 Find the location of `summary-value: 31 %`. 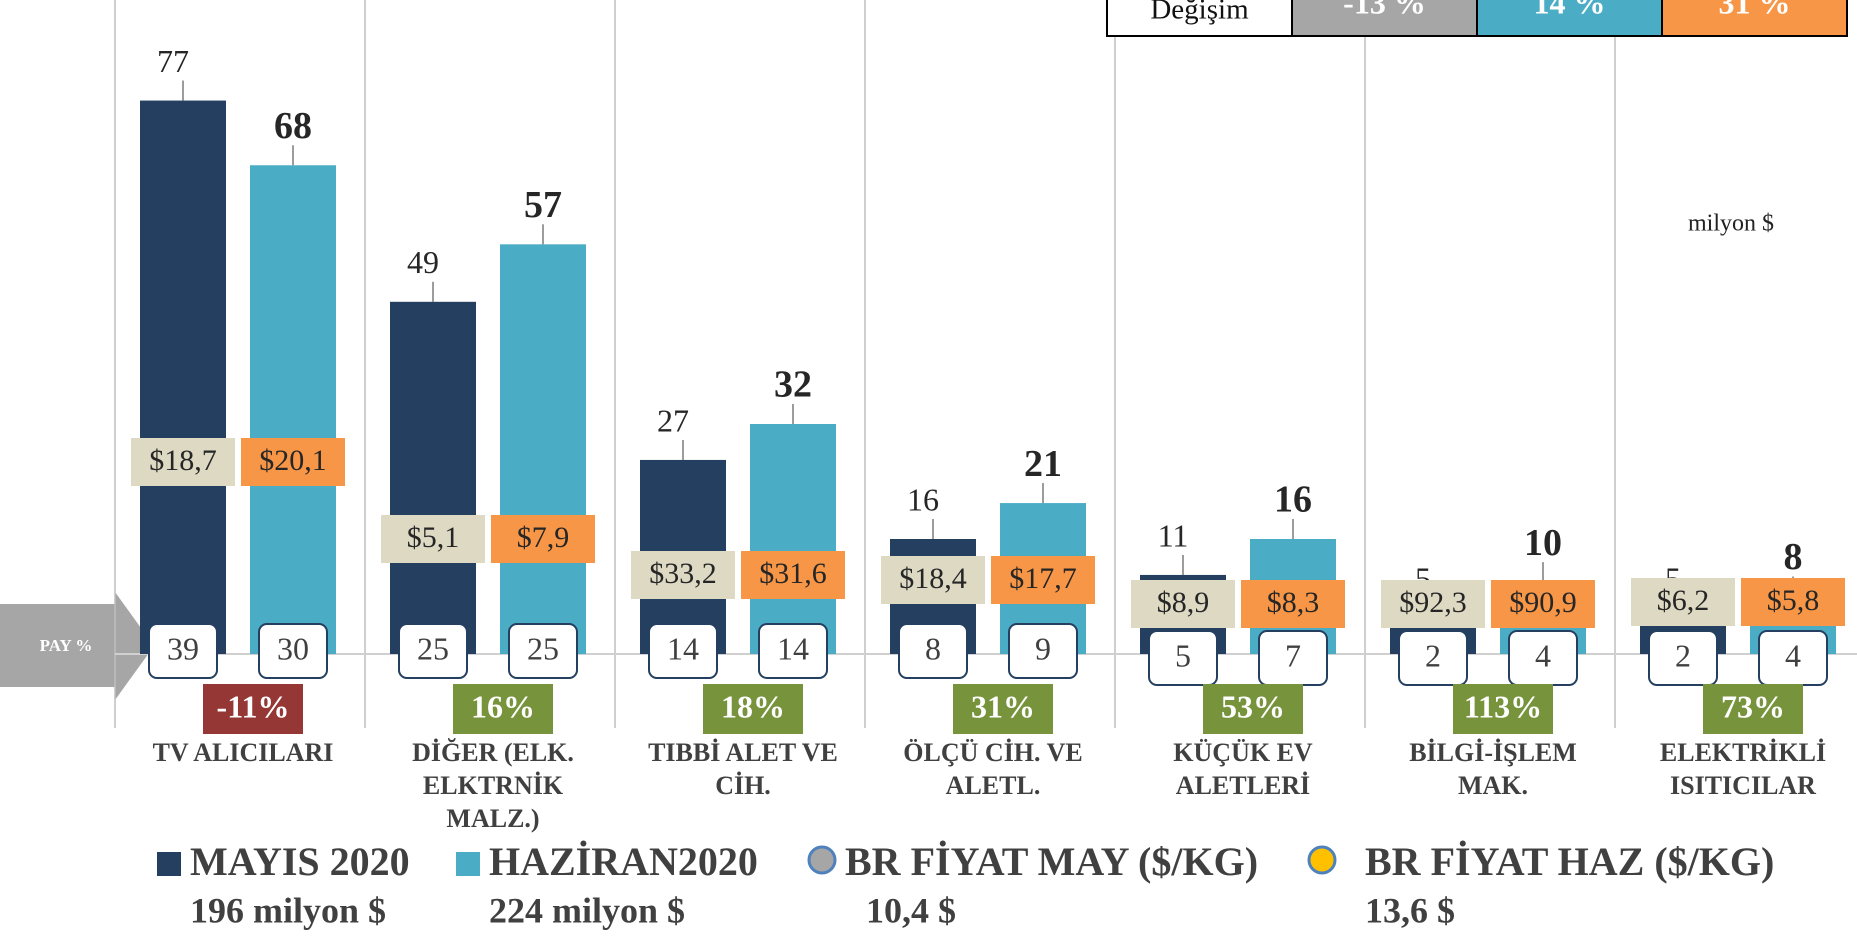

summary-value: 31 % is located at coordinates (1755, 10).